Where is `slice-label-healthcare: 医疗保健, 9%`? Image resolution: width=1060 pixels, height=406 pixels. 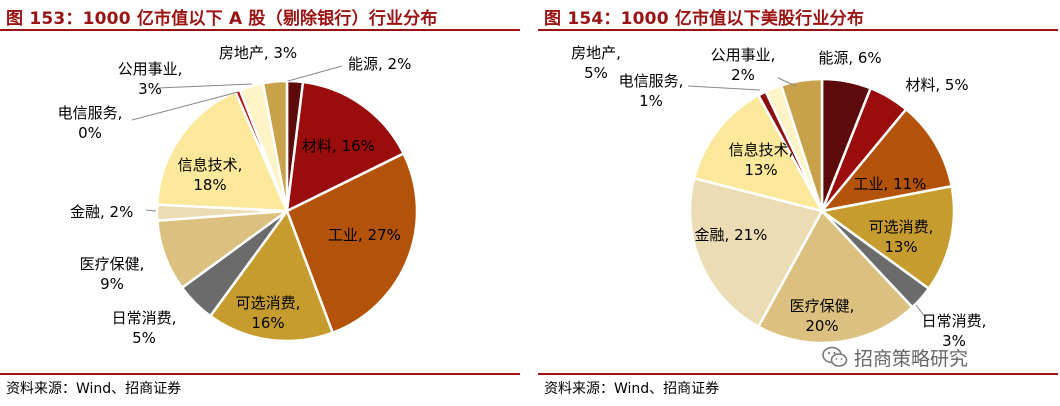
slice-label-healthcare: 医疗保健, 9% is located at coordinates (112, 274).